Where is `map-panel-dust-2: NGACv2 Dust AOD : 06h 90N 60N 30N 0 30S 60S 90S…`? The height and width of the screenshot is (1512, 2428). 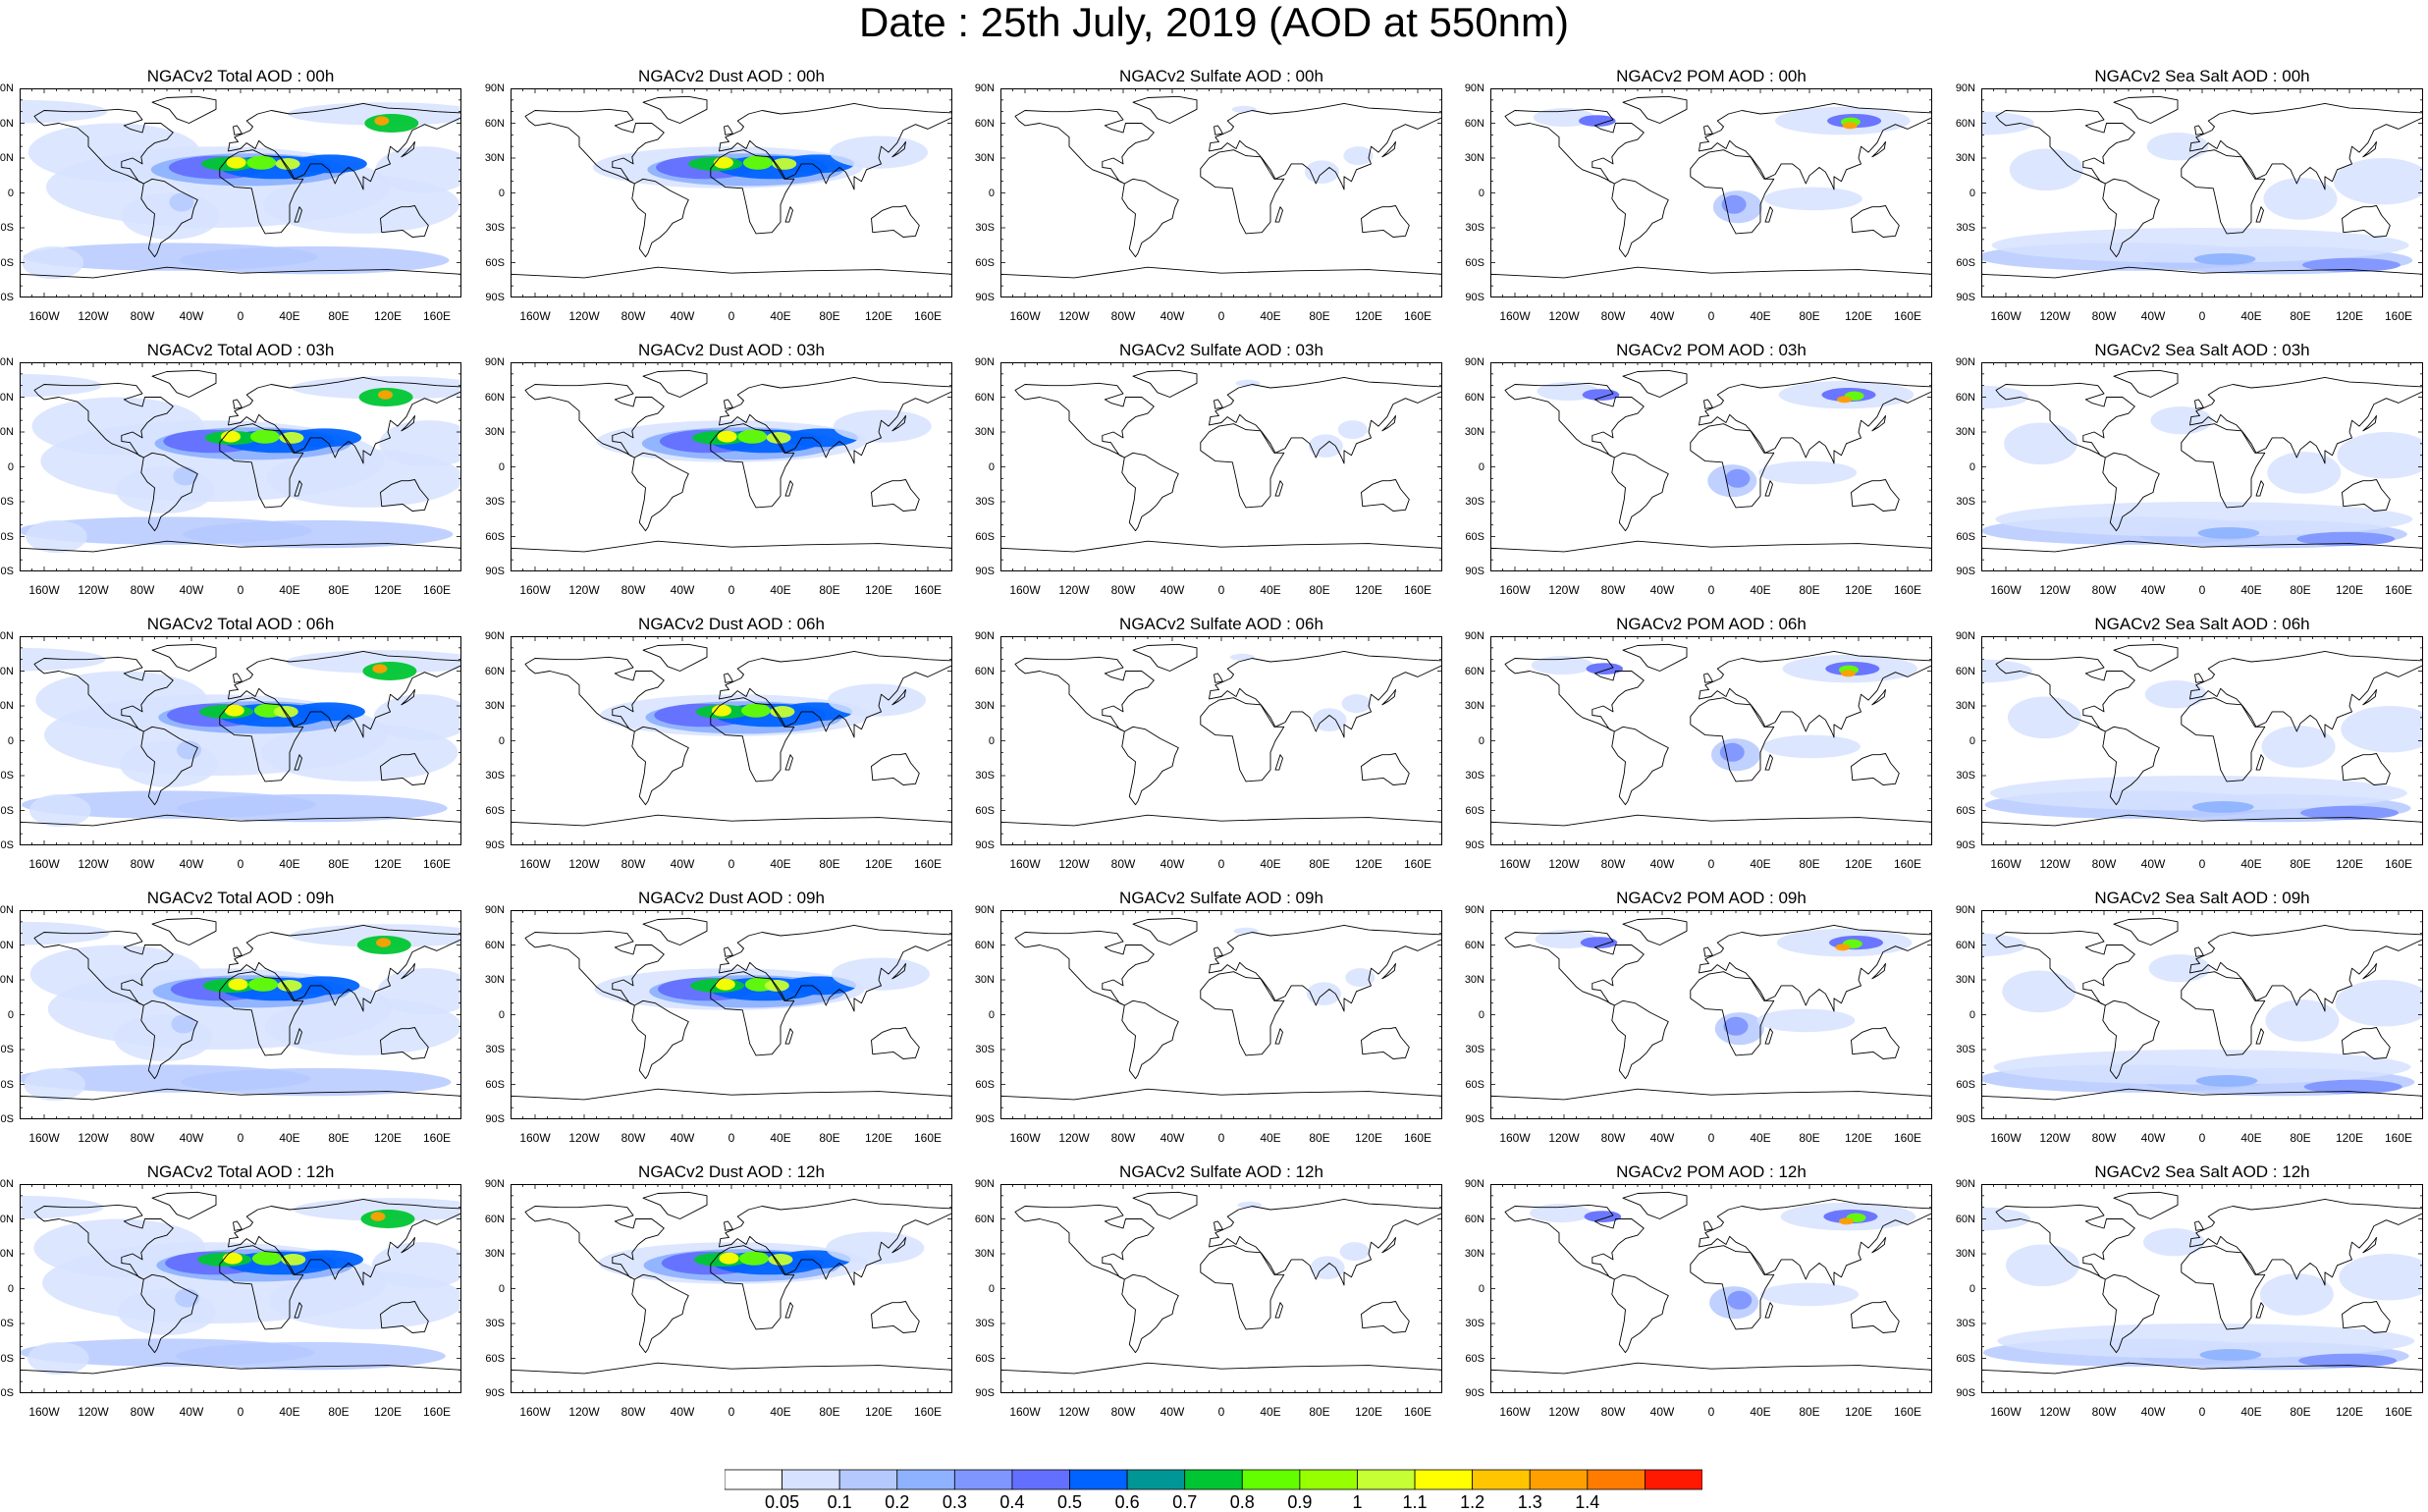 map-panel-dust-2: NGACv2 Dust AOD : 06h 90N 60N 30N 0 30S 60S 90S… is located at coordinates (718, 744).